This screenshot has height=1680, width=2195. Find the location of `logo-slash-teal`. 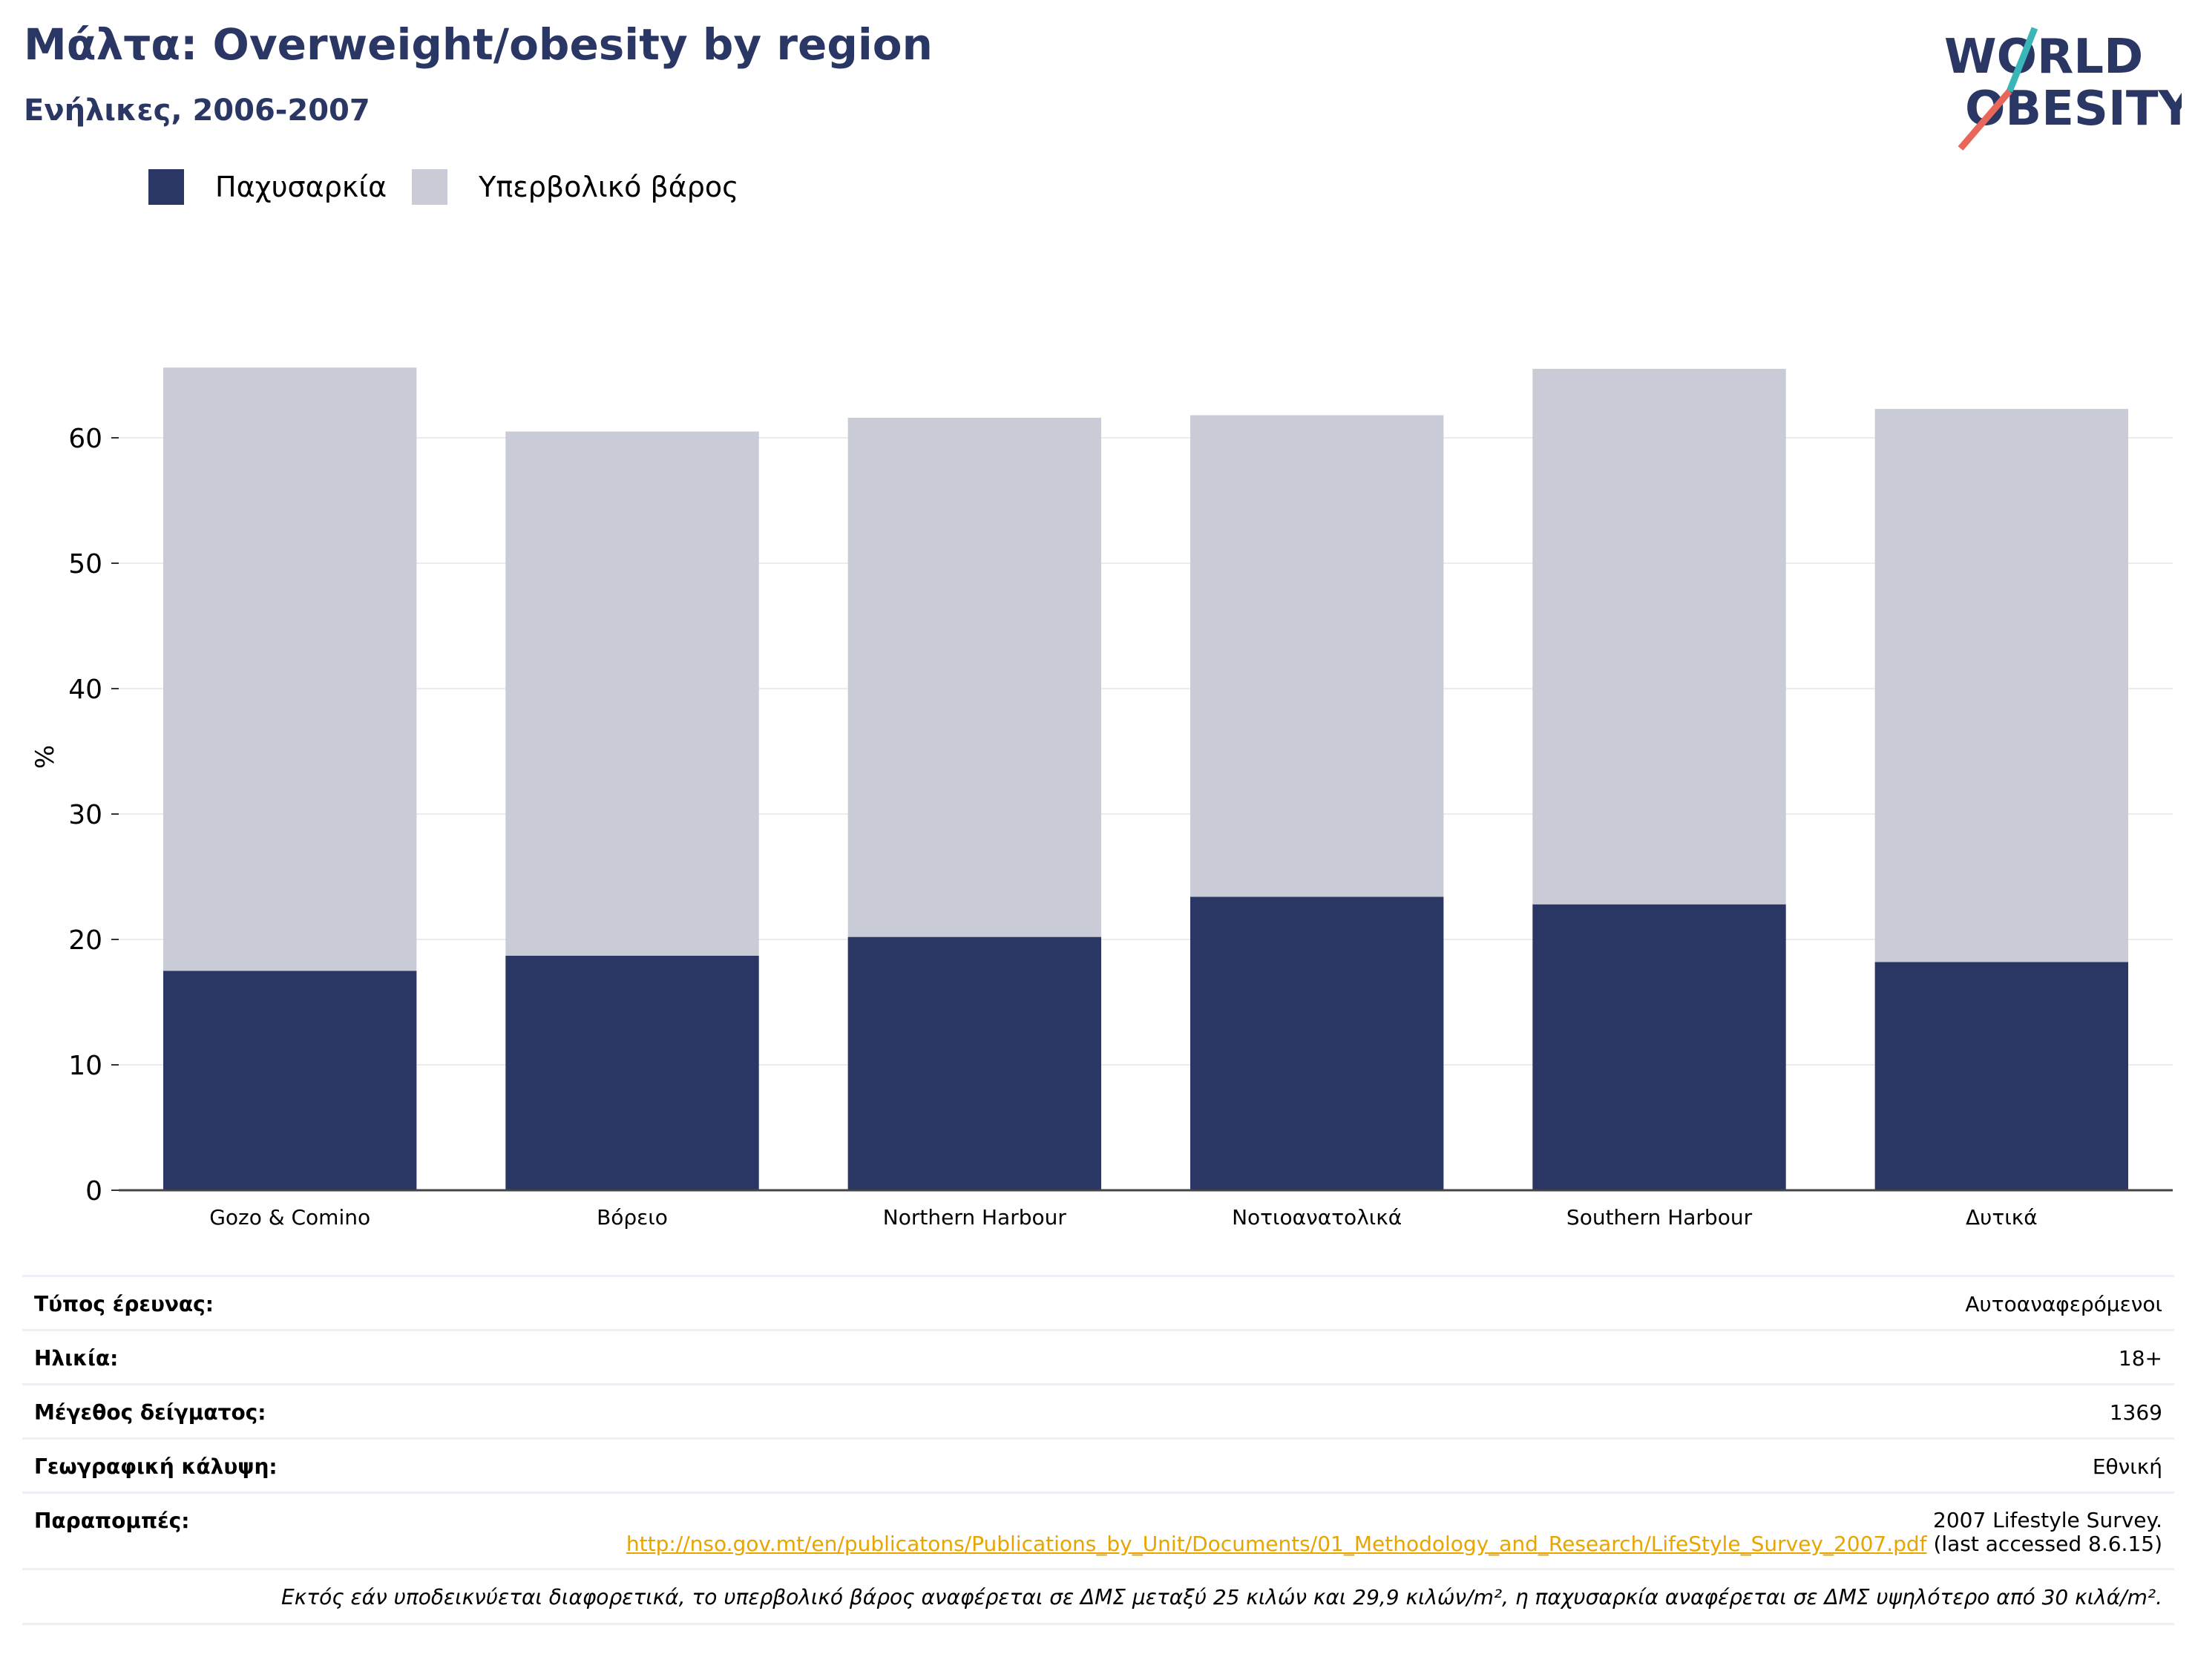

logo-slash-teal is located at coordinates (2022, 60).